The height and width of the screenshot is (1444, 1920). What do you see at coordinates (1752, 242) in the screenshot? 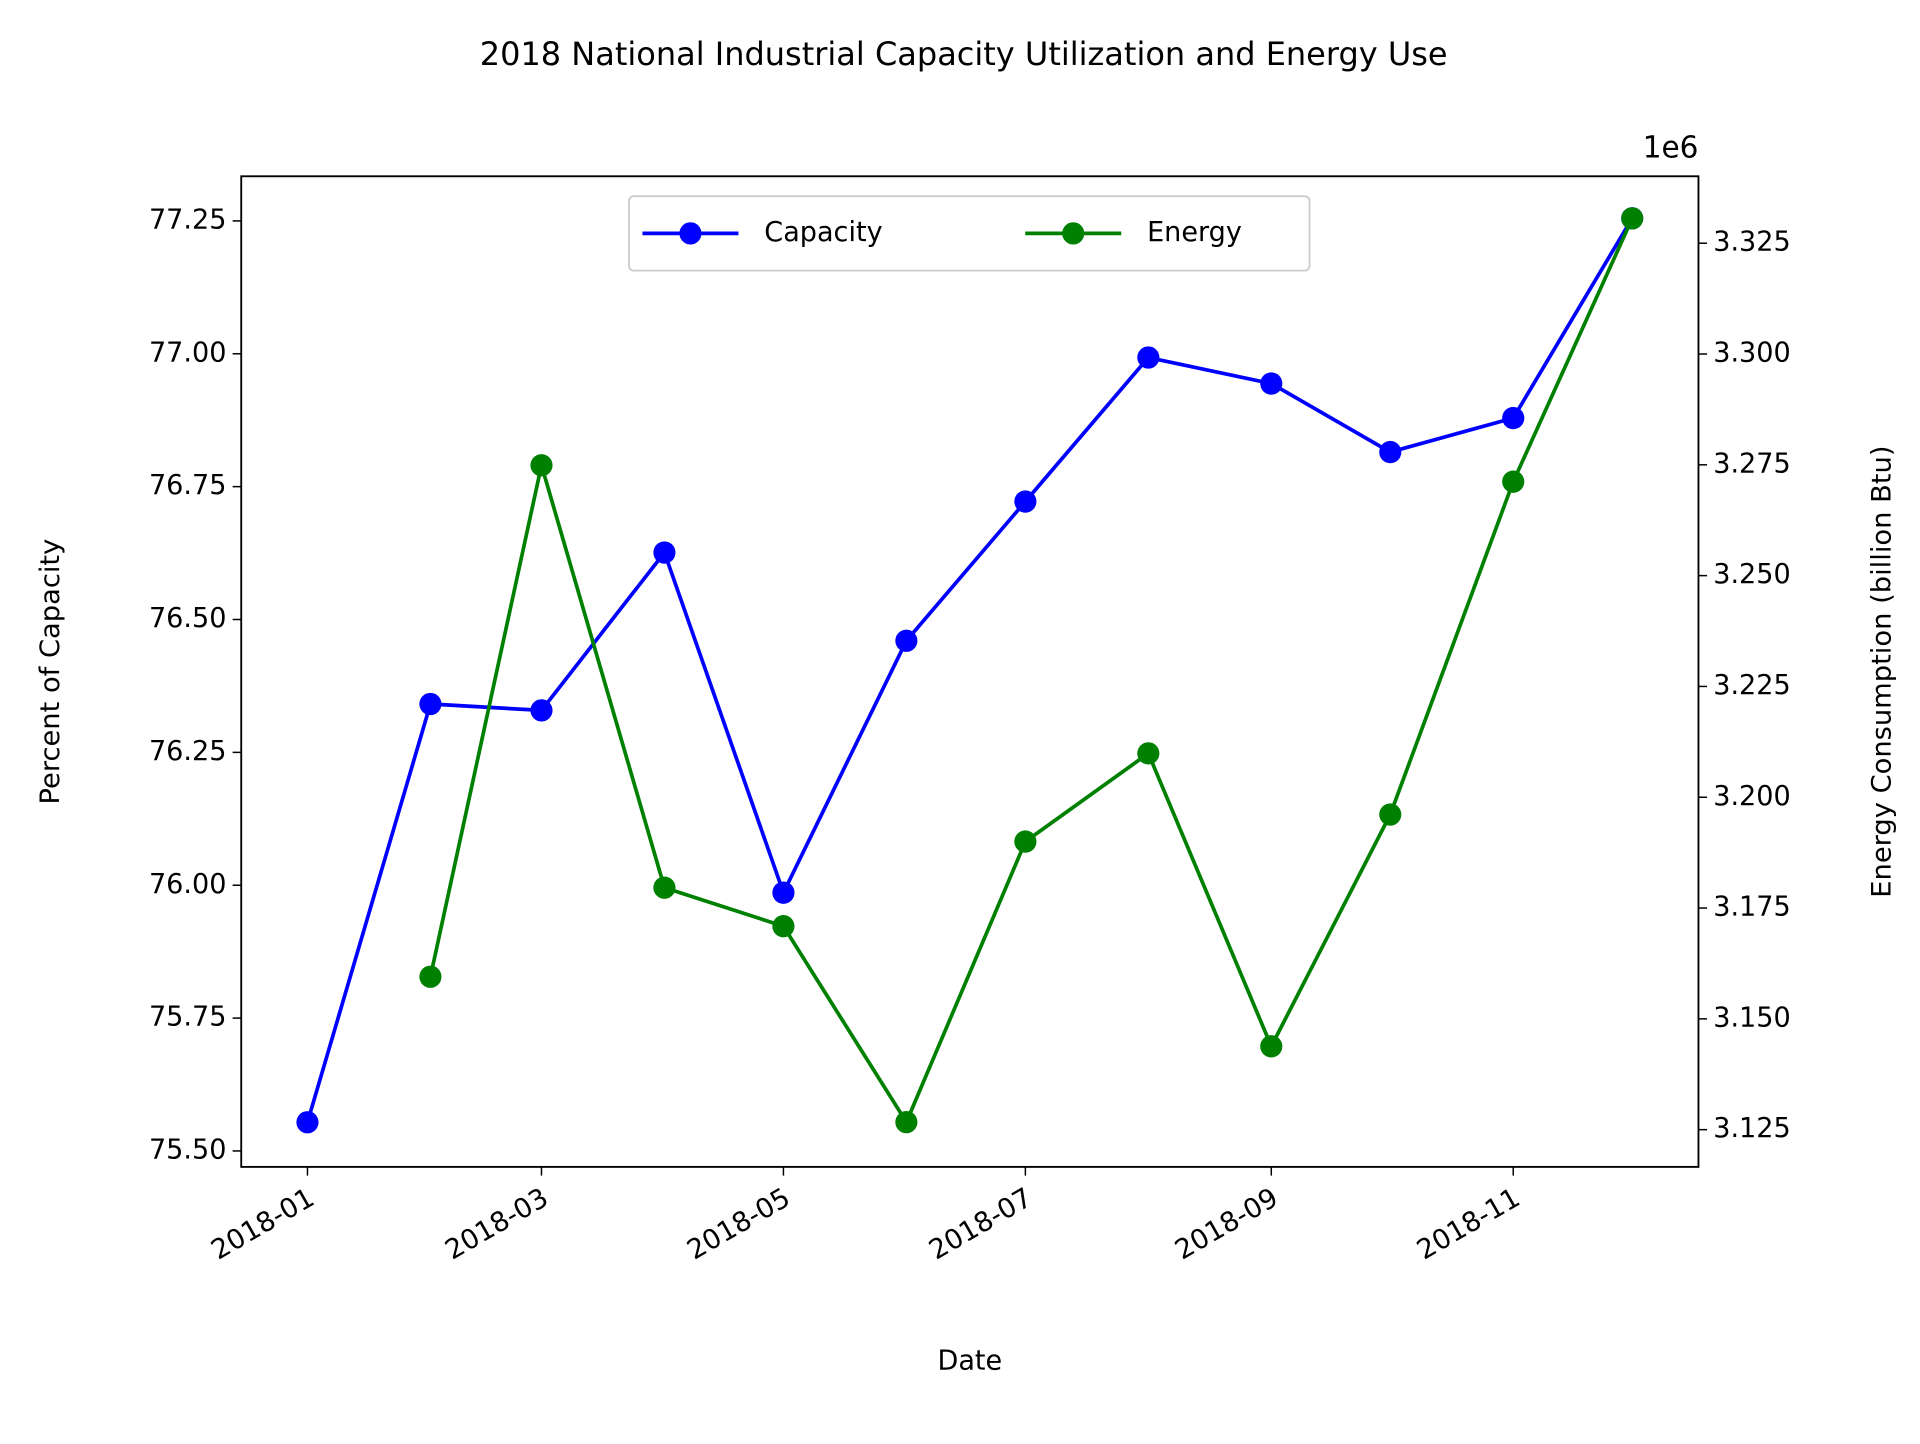
I see `y2-tick-label: 3.325` at bounding box center [1752, 242].